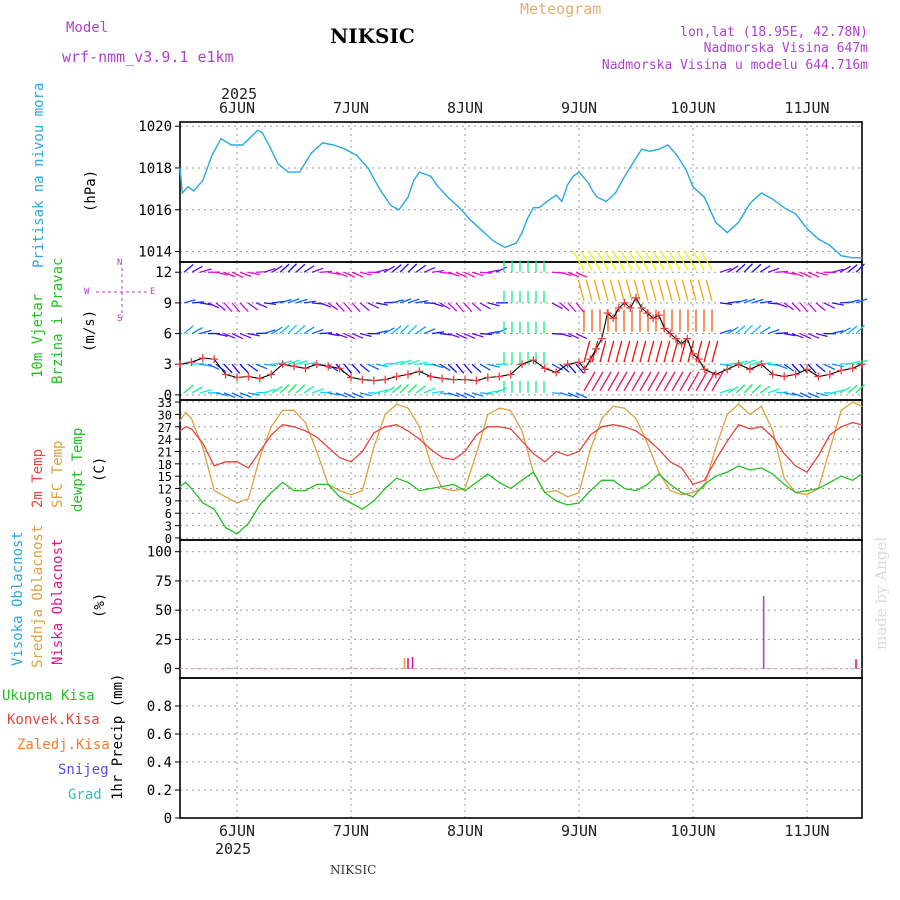 This screenshot has height=900, width=900. What do you see at coordinates (168, 670) in the screenshot?
I see `y-tick-label: 0` at bounding box center [168, 670].